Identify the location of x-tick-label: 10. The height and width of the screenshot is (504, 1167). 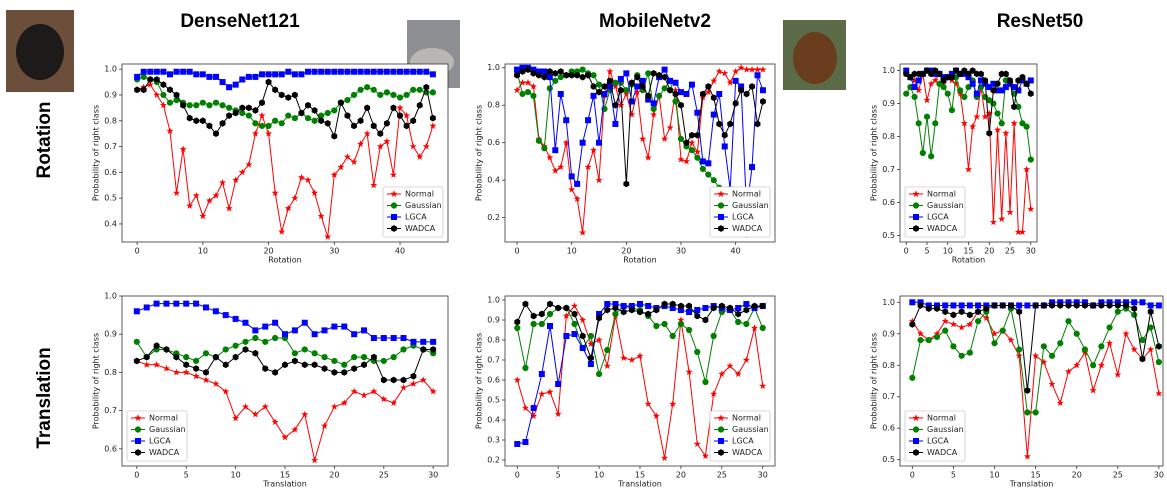
(948, 251).